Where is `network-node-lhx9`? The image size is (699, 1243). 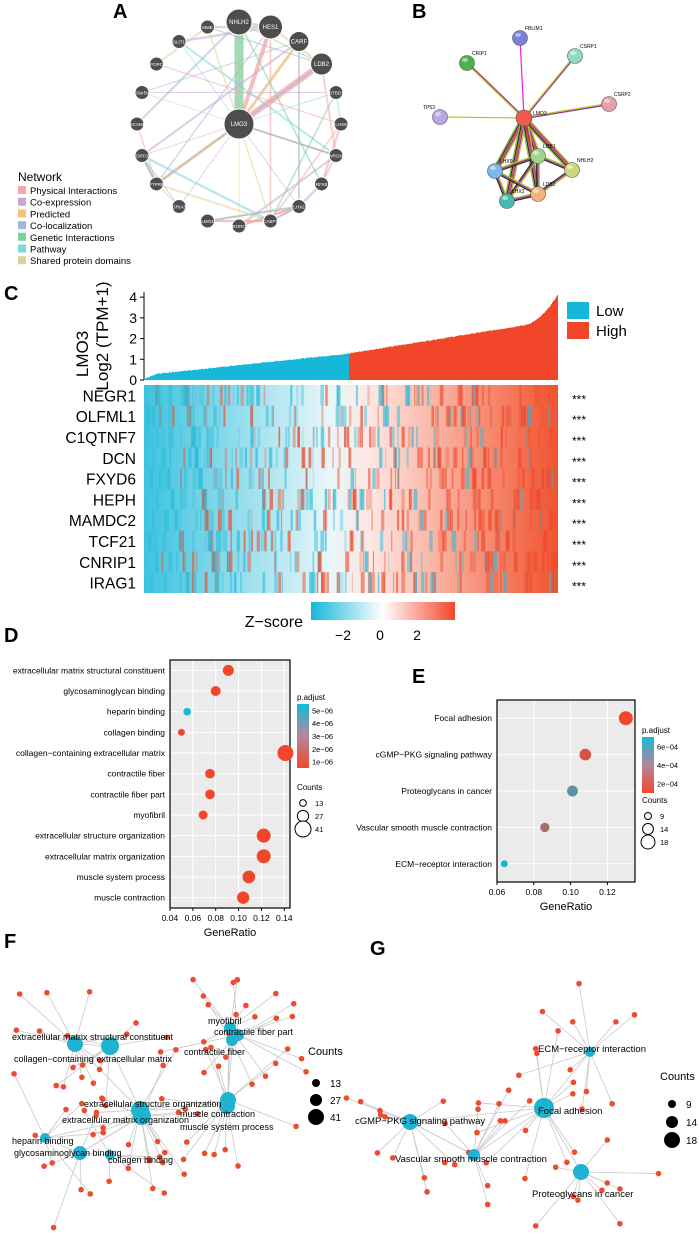 network-node-lhx9 is located at coordinates (341, 124).